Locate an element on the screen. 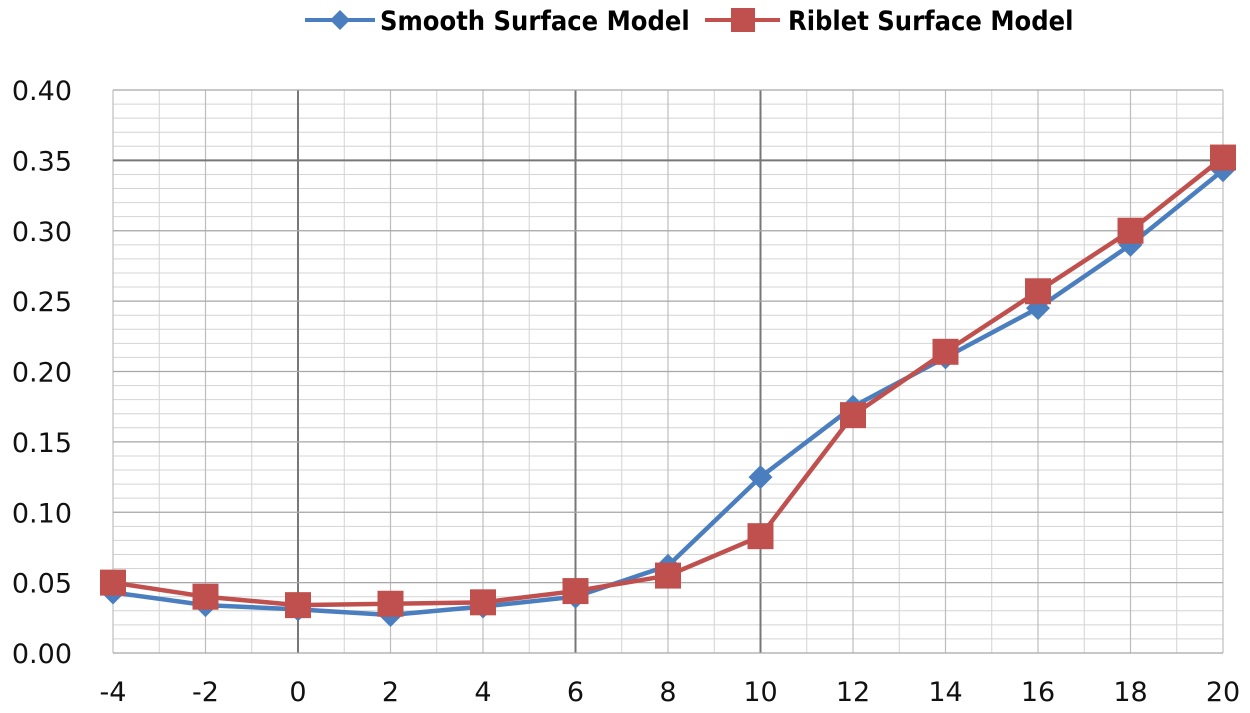 This screenshot has height=713, width=1250. legend-item-smooth: Smooth Surface Model is located at coordinates (497, 21).